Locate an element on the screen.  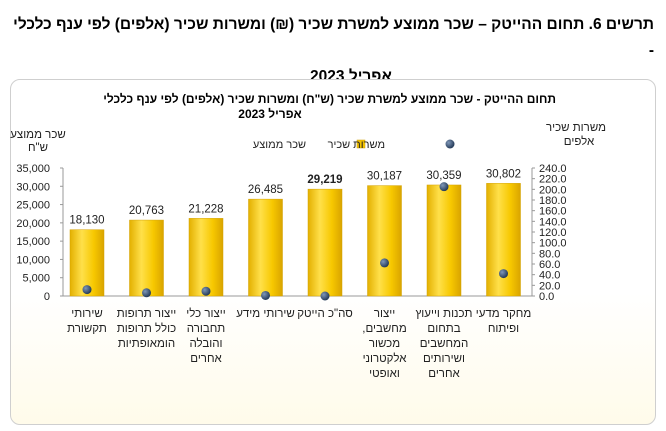
category-label: תחבורה is located at coordinates (206, 329).